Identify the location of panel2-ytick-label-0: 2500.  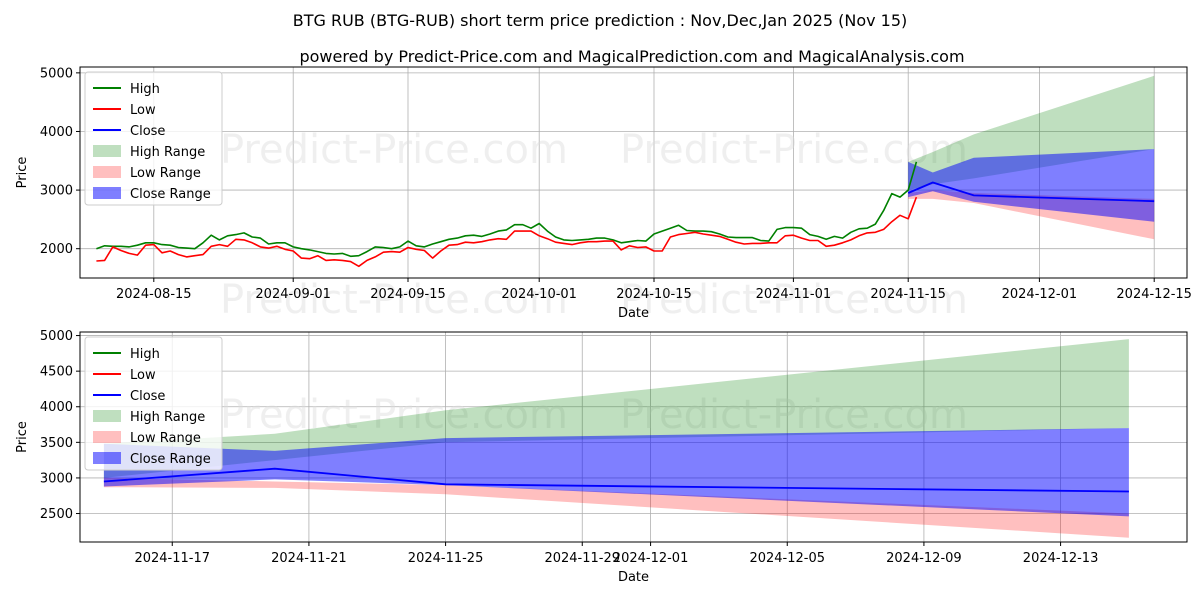
(56, 514).